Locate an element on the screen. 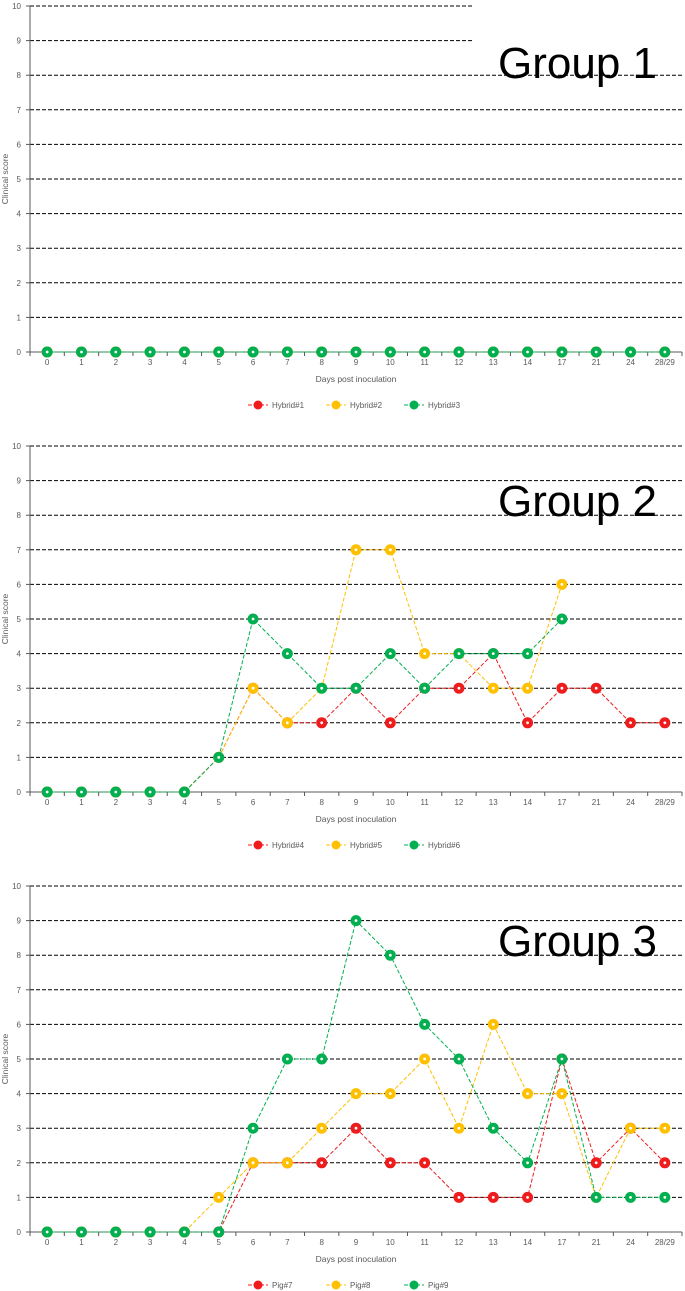 Image resolution: width=685 pixels, height=1291 pixels. x-tick-label: 7 is located at coordinates (287, 802).